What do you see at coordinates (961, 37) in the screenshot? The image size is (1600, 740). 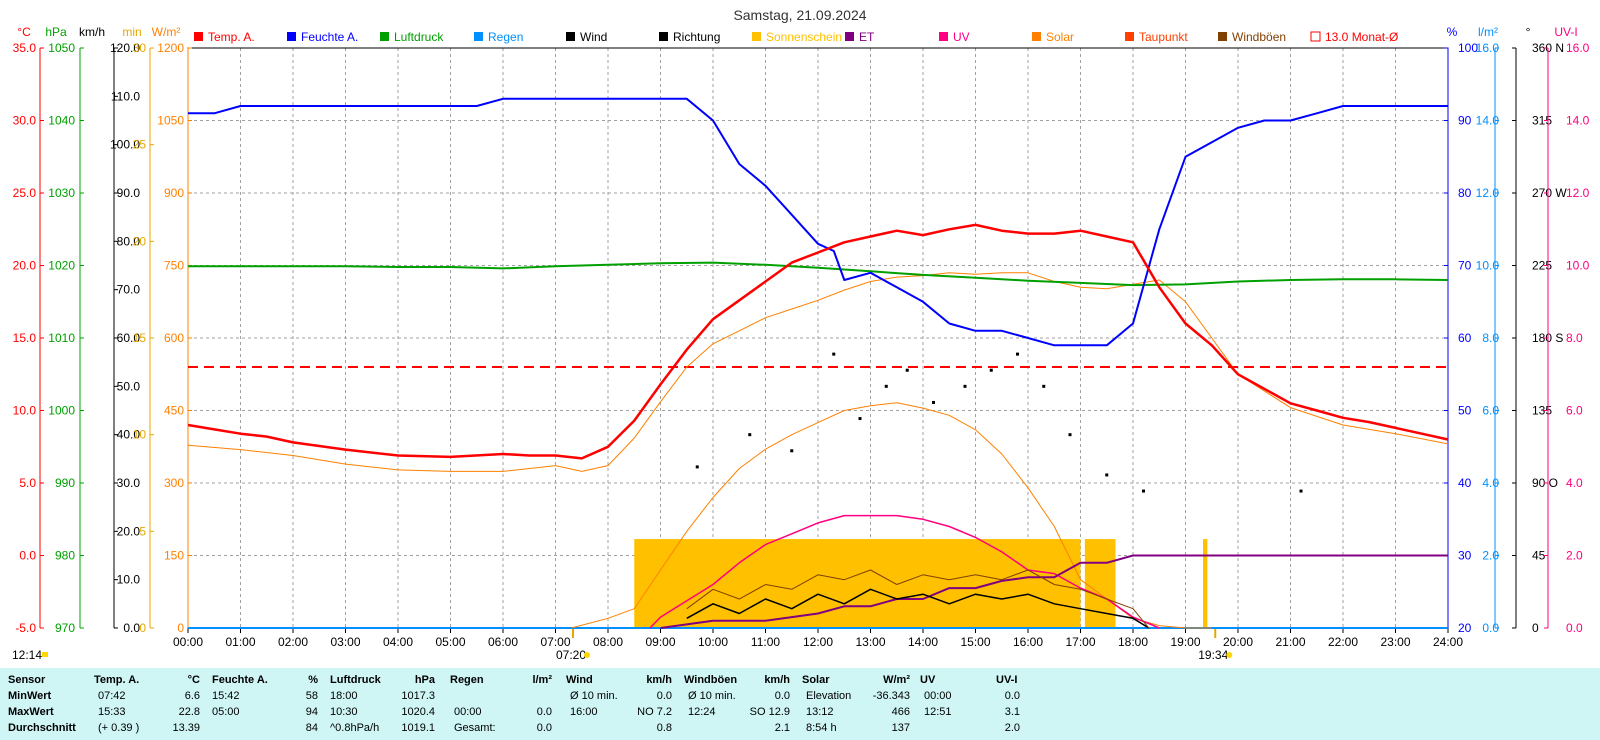 I see `legend-label: UV` at bounding box center [961, 37].